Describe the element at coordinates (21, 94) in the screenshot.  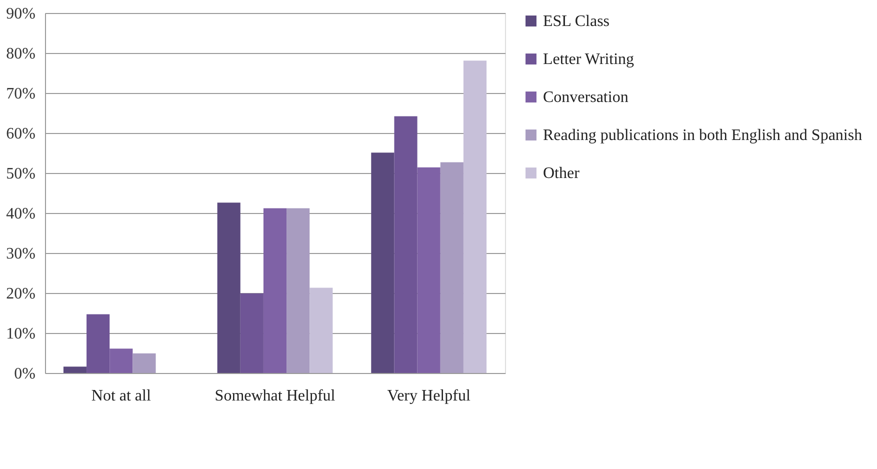
I see `y-tick-label: 70%` at that location.